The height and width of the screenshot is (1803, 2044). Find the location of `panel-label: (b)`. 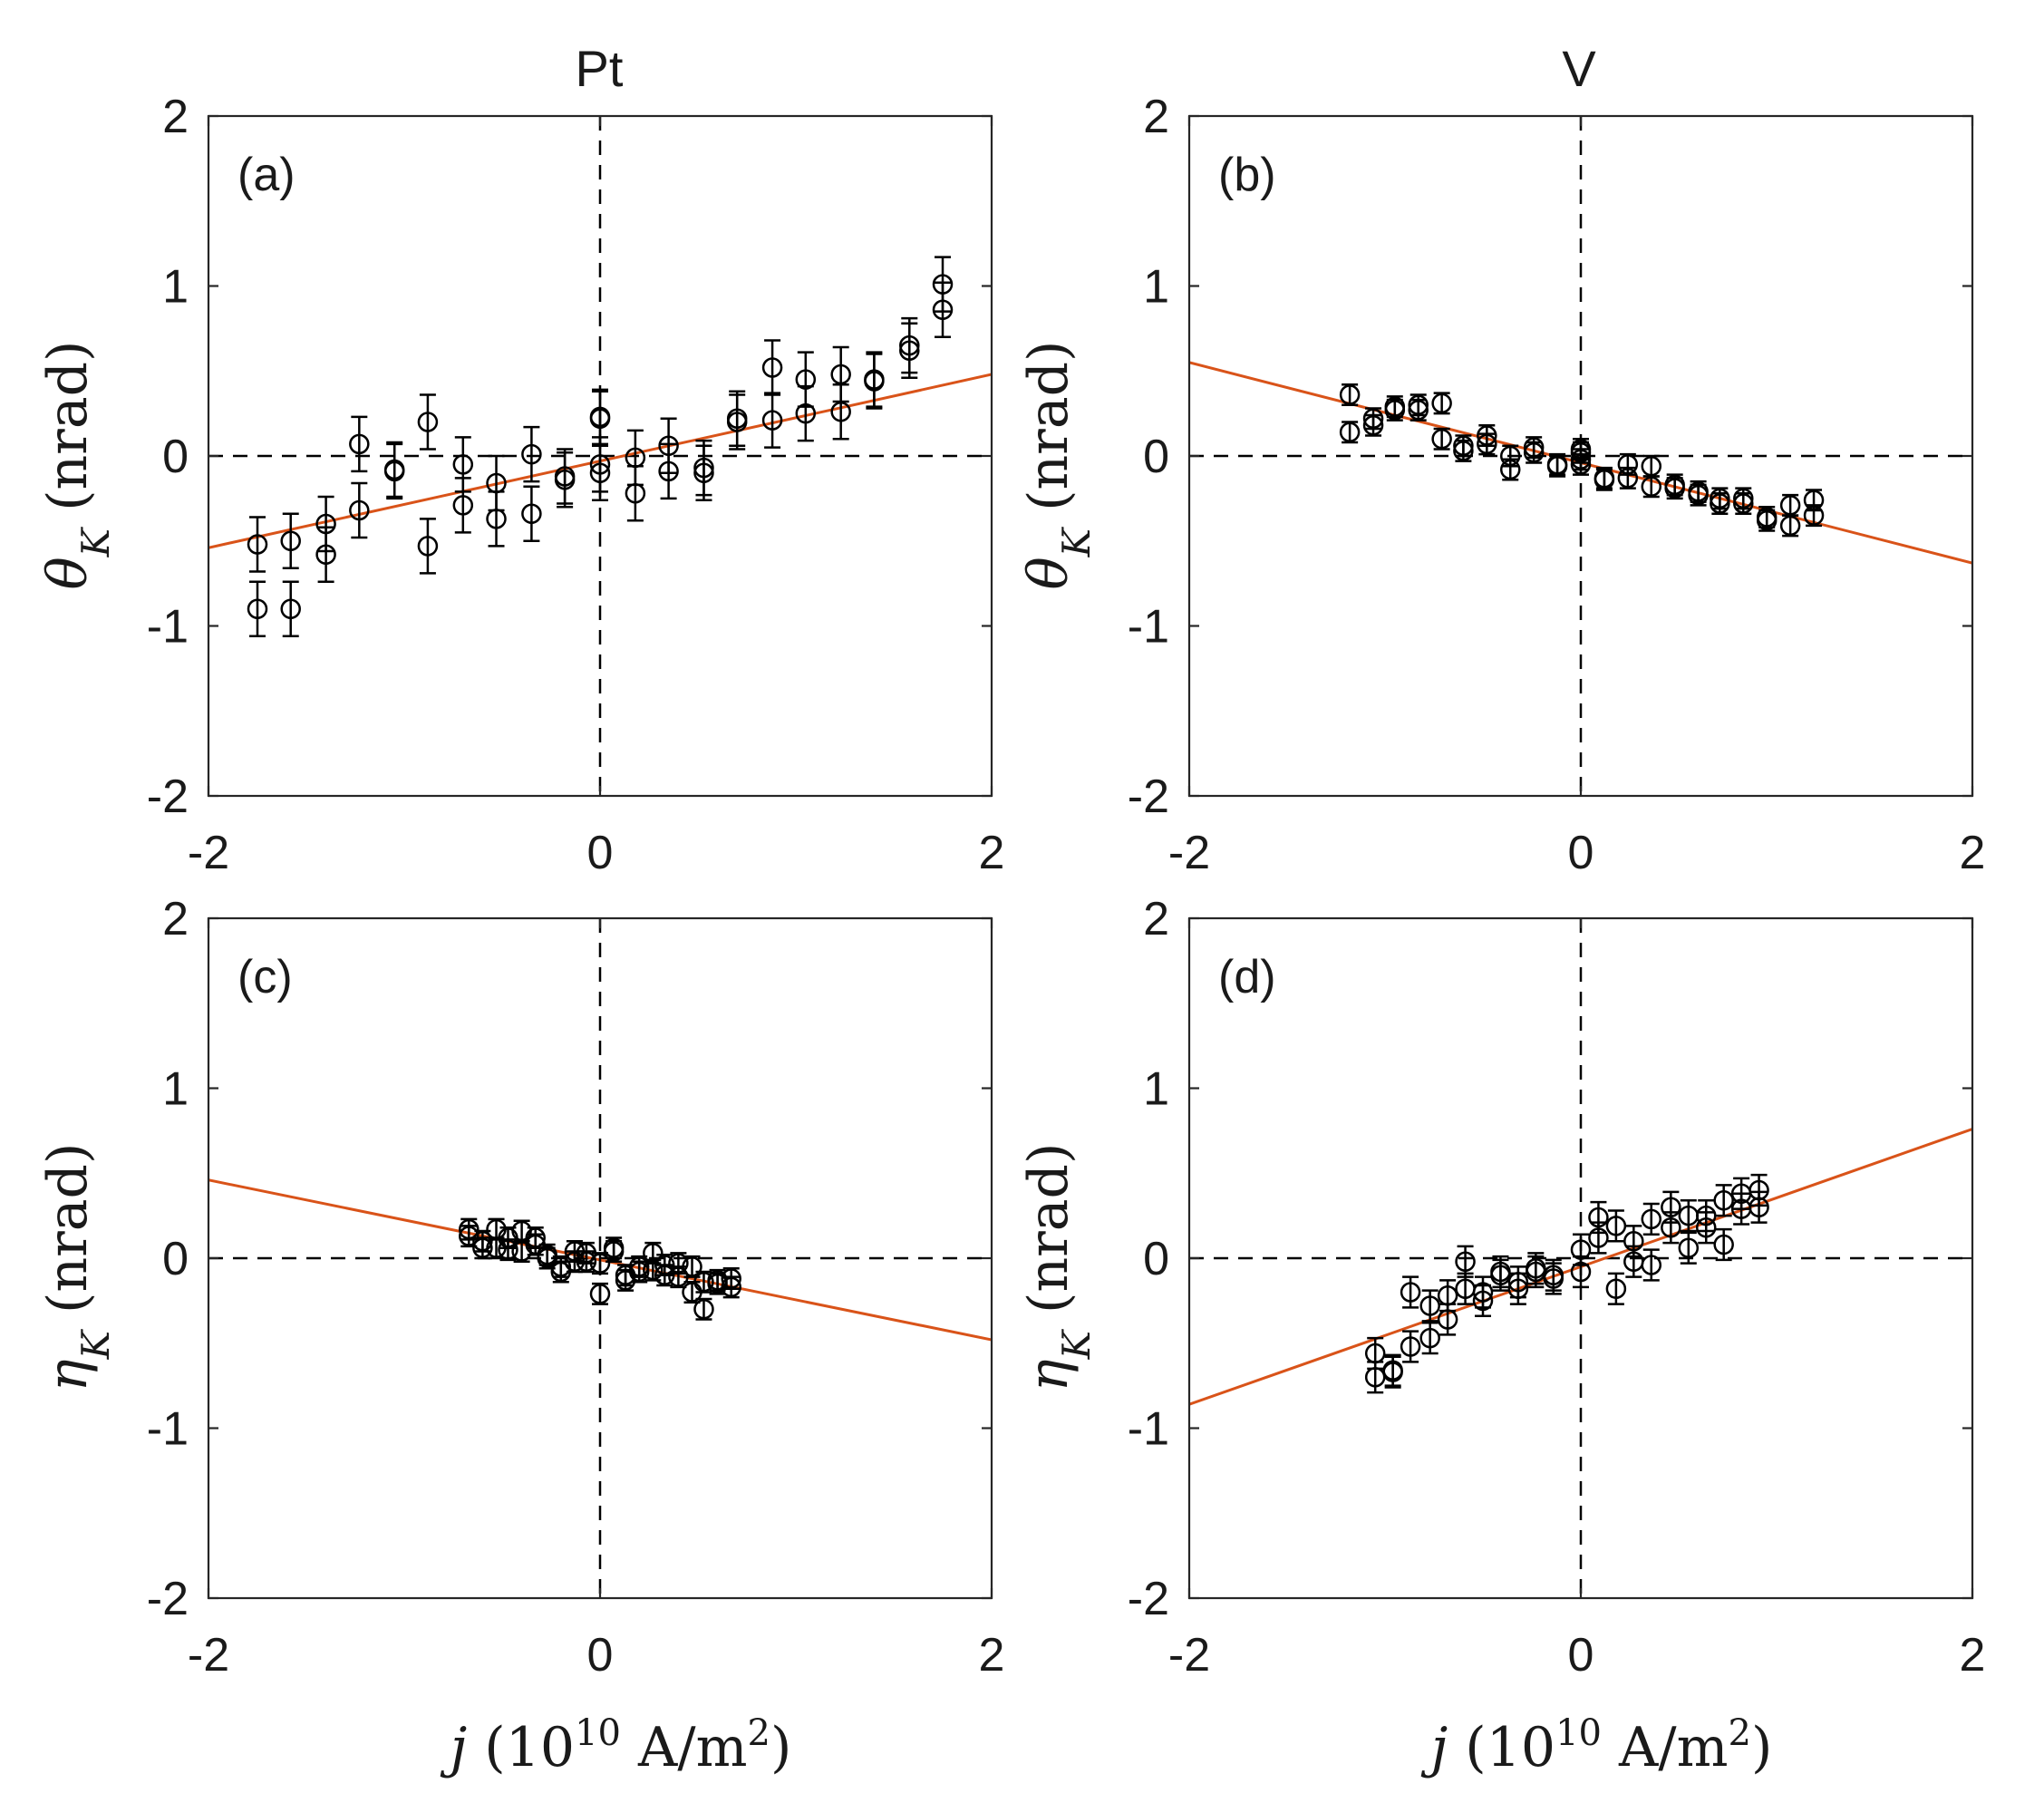

panel-label: (b) is located at coordinates (1247, 175).